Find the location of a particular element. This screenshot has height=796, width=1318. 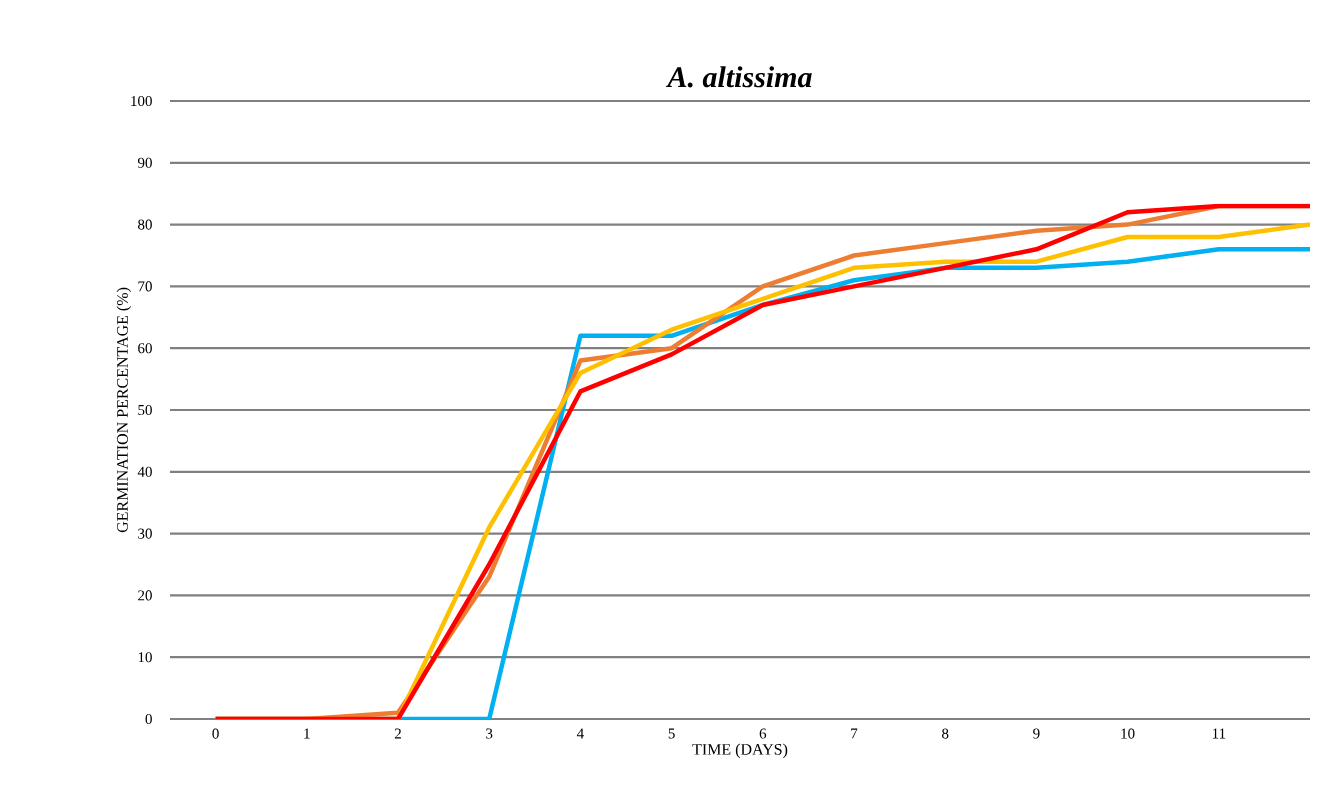

x-tick-label: 1 is located at coordinates (307, 733).